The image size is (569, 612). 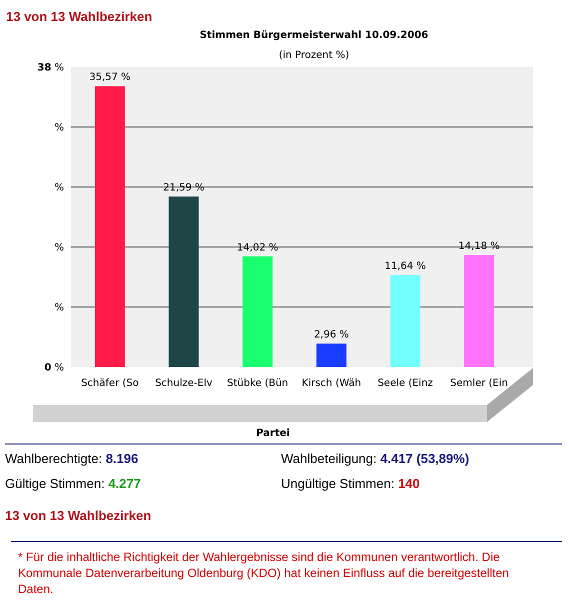 I want to click on x-tick-label: Semler (Ein, so click(x=479, y=383).